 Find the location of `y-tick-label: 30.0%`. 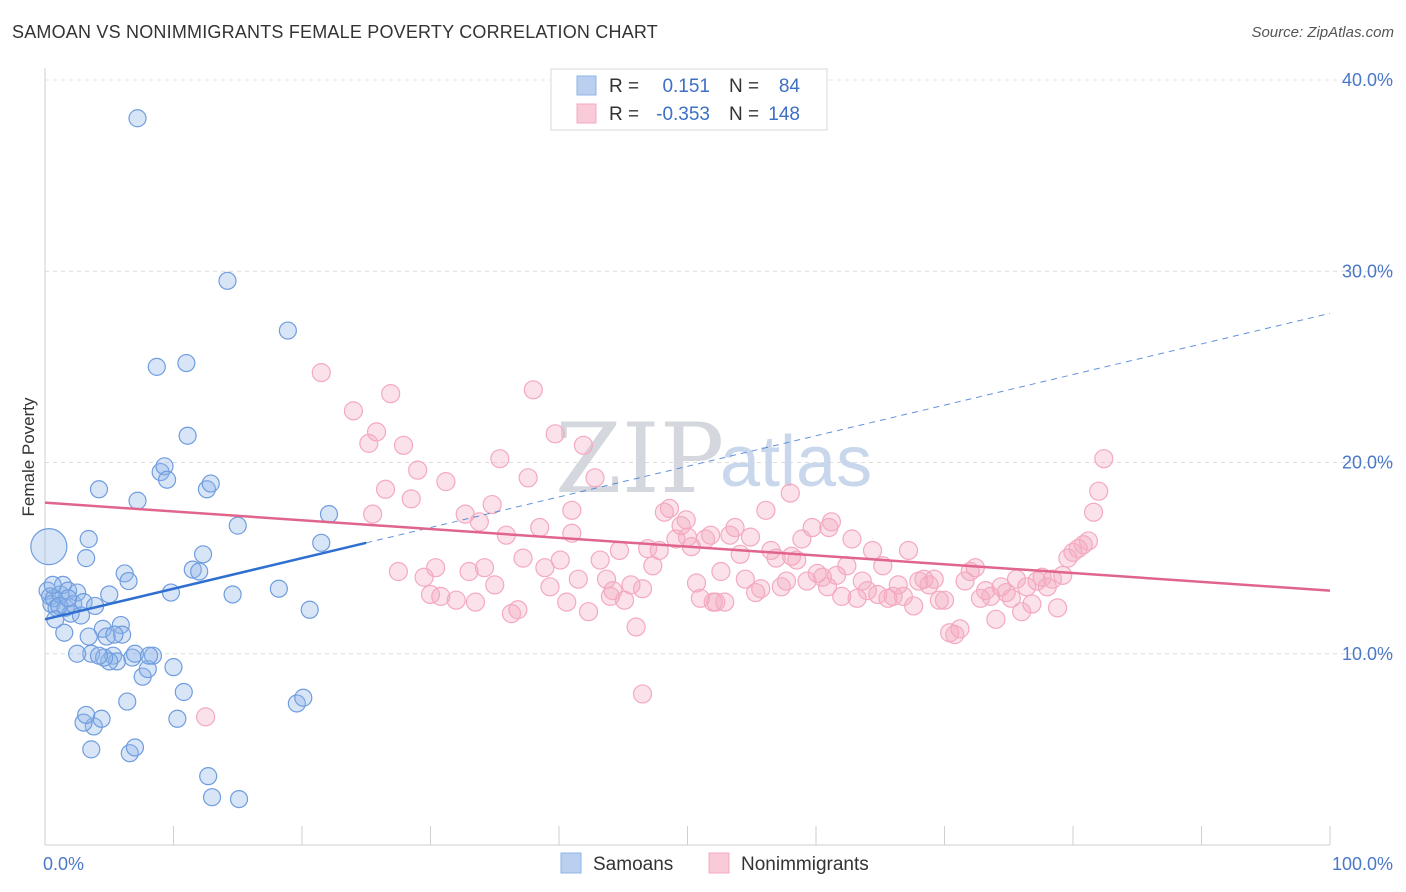

y-tick-label: 30.0% is located at coordinates (1367, 271).